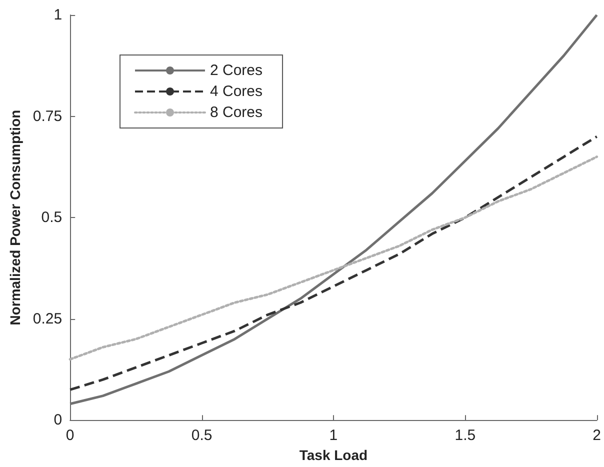 The image size is (604, 467). I want to click on x-tick-label: 1.5, so click(465, 435).